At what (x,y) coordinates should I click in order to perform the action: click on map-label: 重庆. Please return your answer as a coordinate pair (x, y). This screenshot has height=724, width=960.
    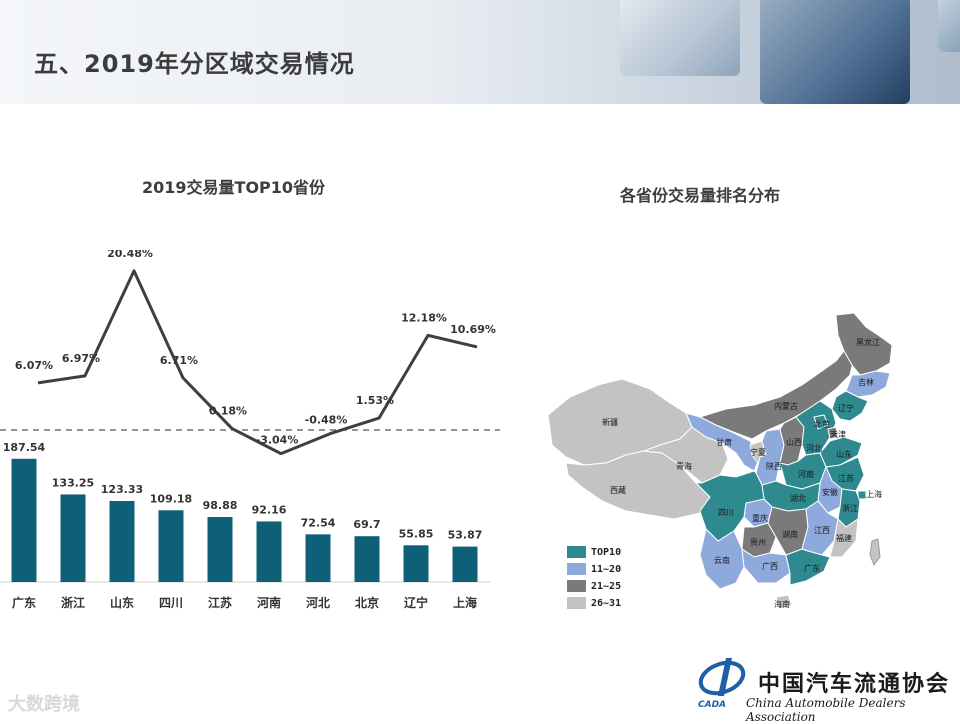
    Looking at the image, I should click on (760, 518).